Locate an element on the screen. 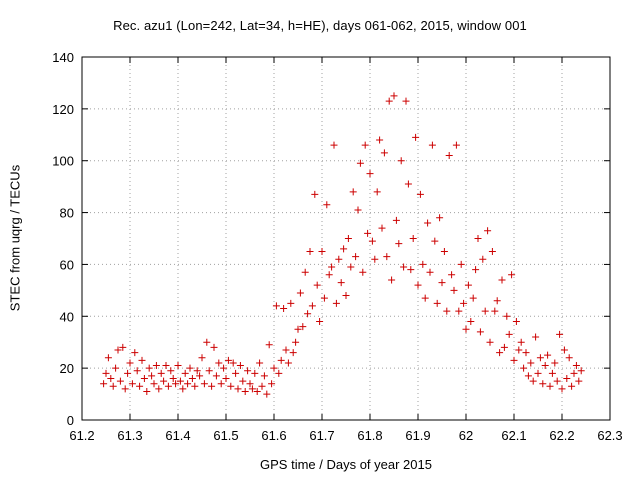 Image resolution: width=640 pixels, height=480 pixels. x-tick-label: 61.5 is located at coordinates (225, 435).